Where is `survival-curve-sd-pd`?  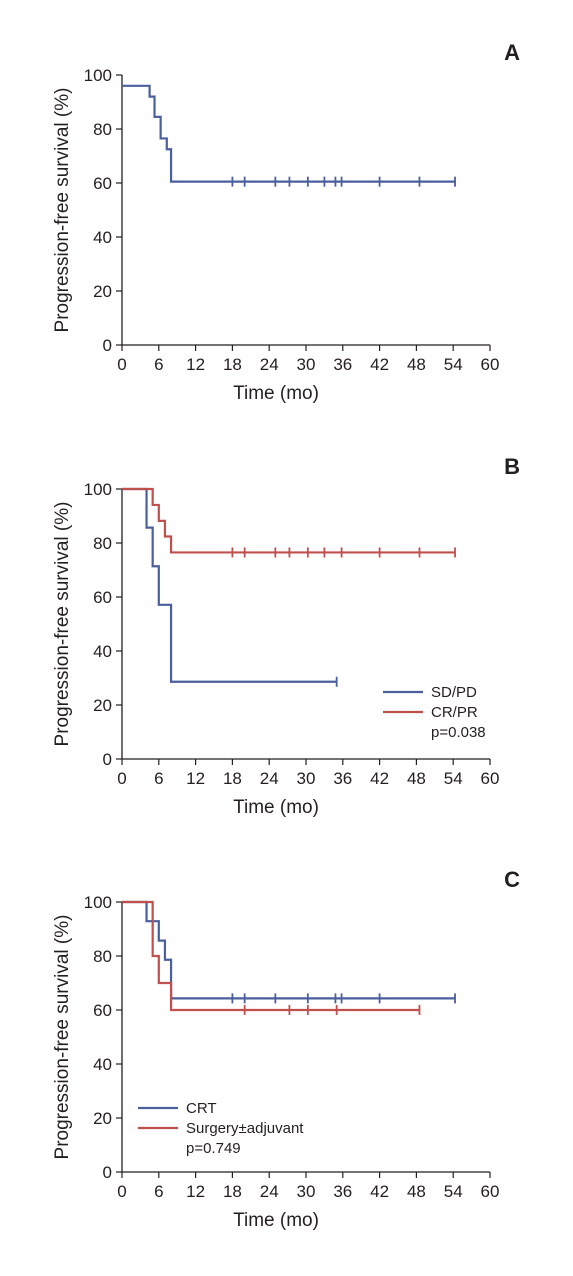
survival-curve-sd-pd is located at coordinates (229, 585).